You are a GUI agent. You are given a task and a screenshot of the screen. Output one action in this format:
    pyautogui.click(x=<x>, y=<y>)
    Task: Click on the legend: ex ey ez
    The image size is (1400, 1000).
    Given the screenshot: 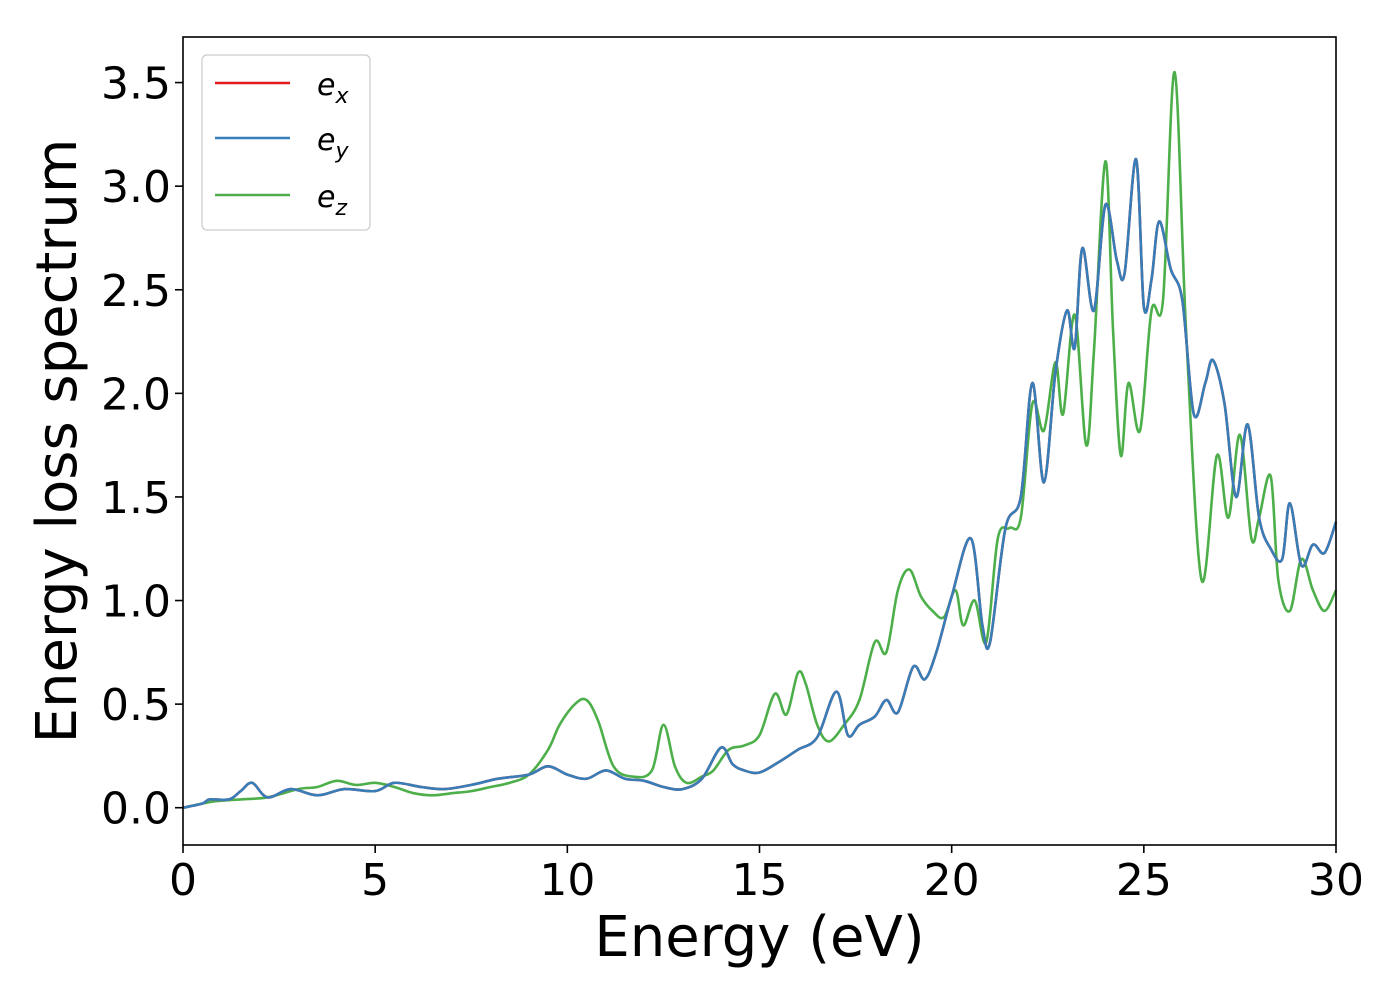 What is the action you would take?
    pyautogui.click(x=286, y=142)
    